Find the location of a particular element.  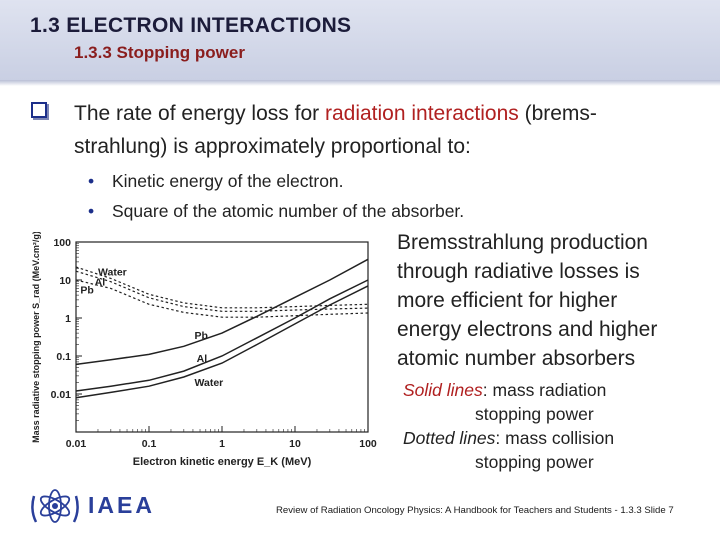

curve-label-al-collision: Al is located at coordinates (100, 282).